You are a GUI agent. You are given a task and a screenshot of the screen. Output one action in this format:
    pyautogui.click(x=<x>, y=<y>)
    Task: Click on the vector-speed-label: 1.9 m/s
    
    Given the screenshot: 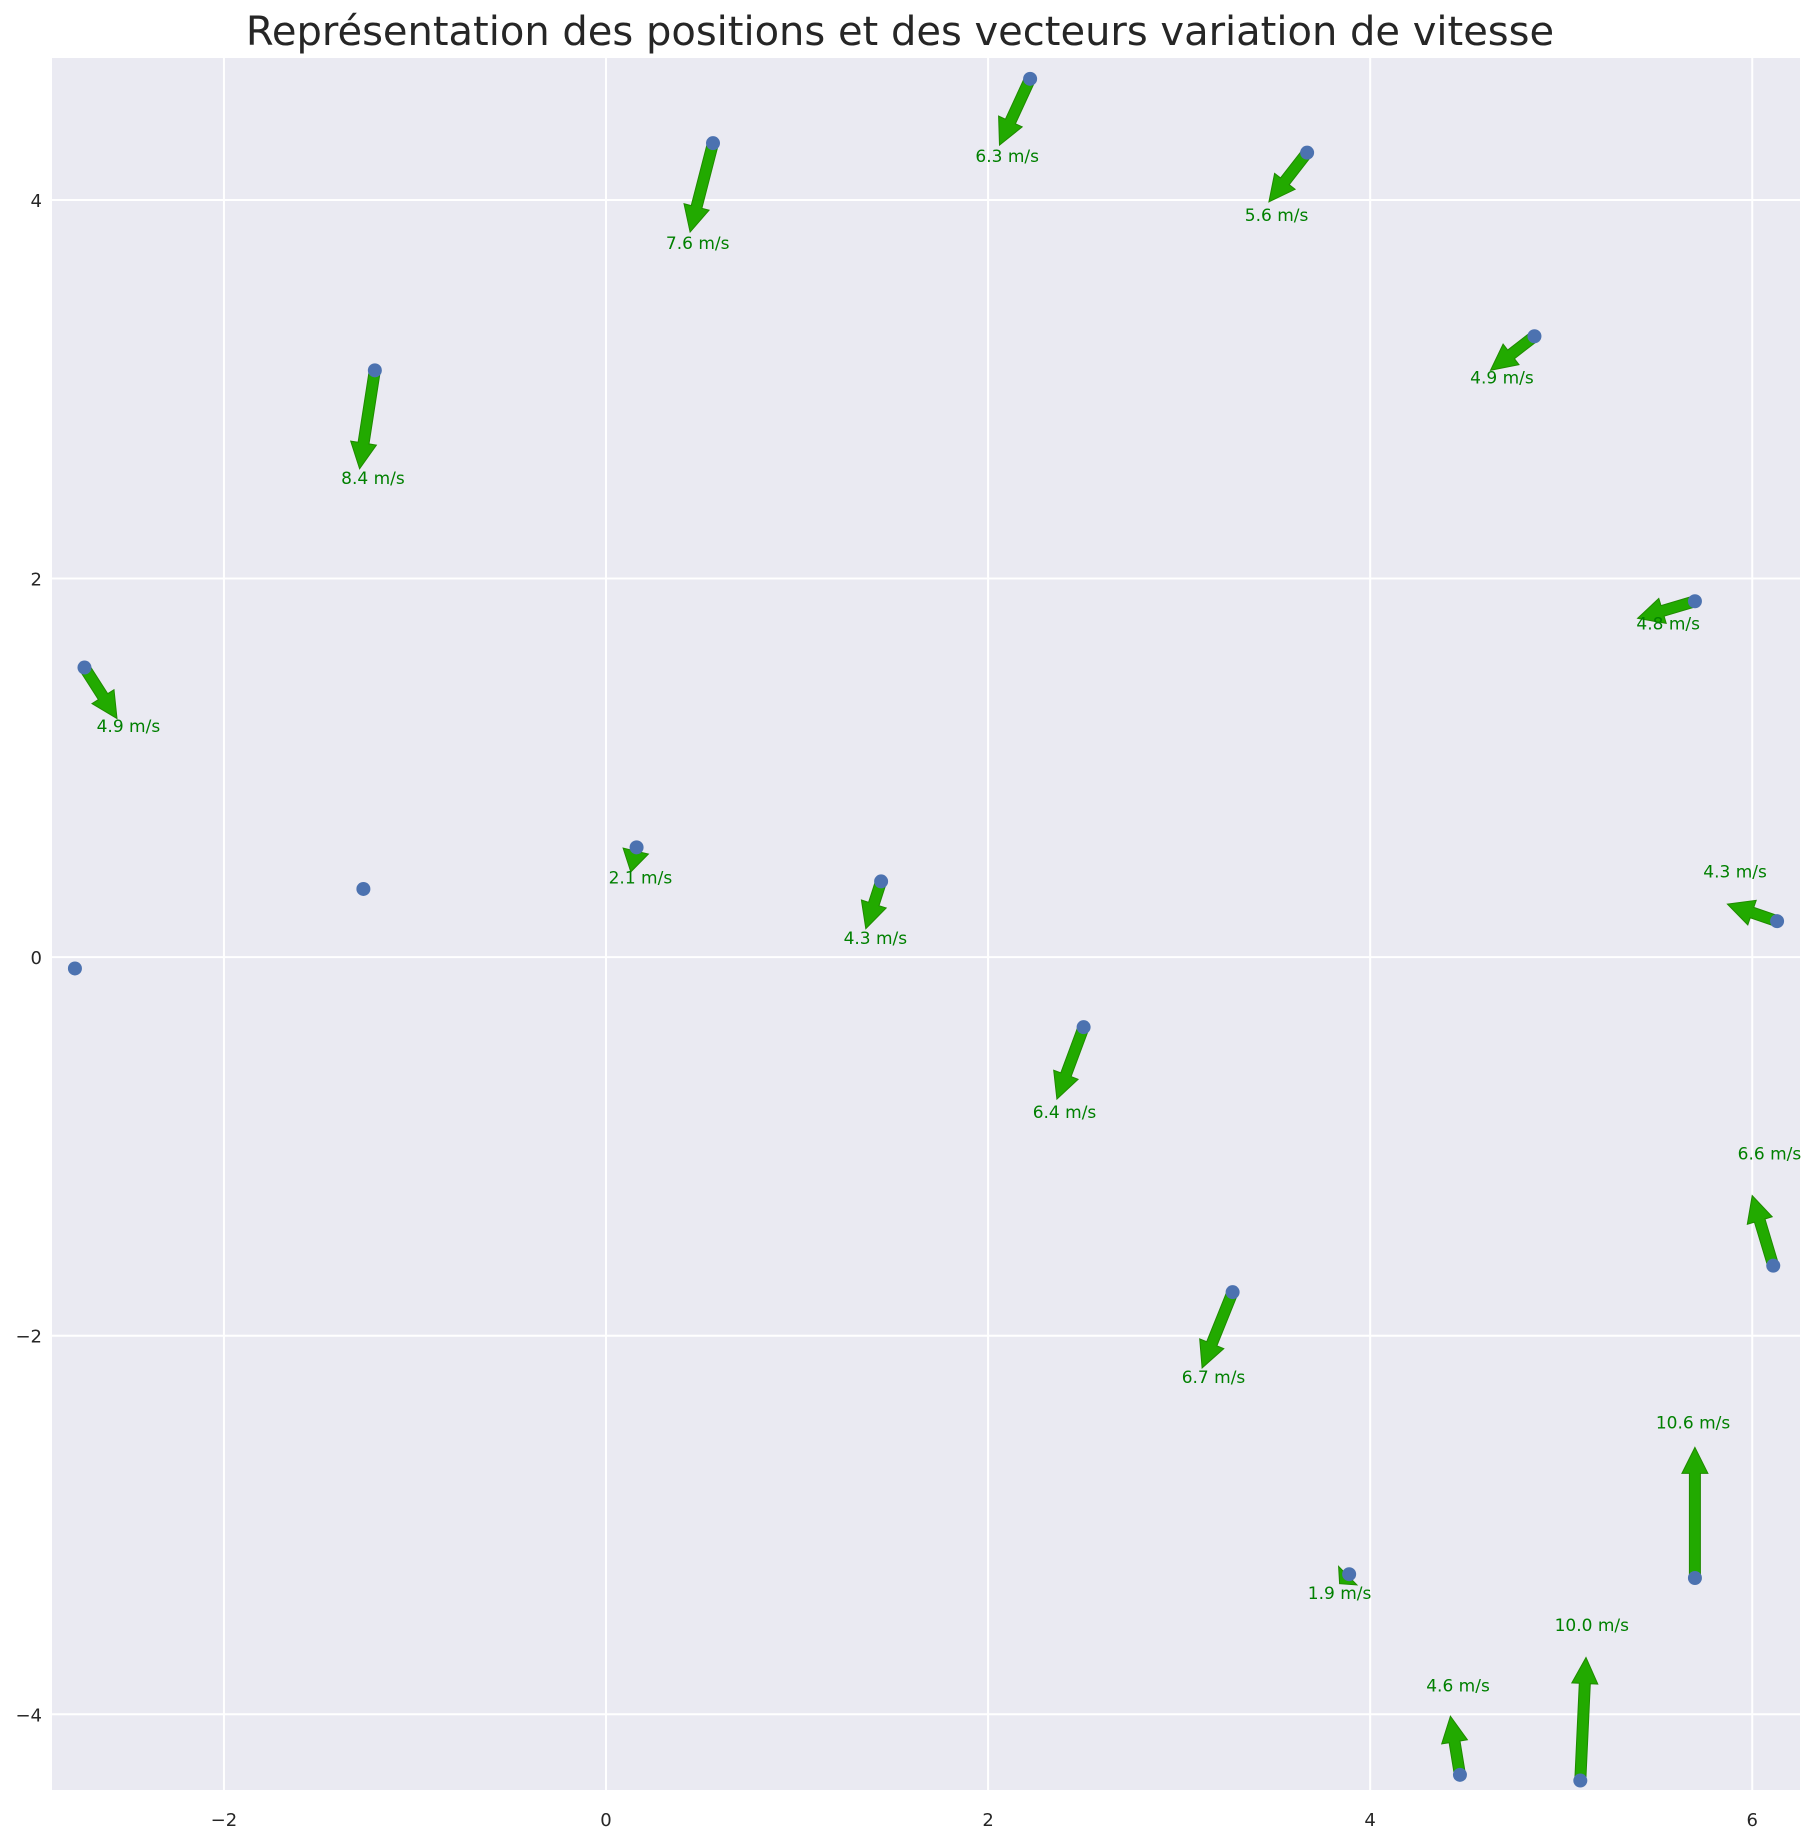 What is the action you would take?
    pyautogui.click(x=1340, y=1594)
    